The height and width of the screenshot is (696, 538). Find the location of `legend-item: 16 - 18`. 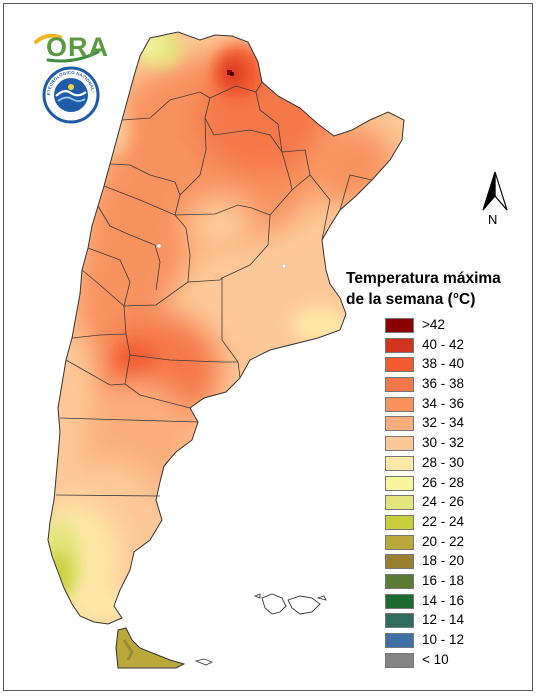

legend-item: 16 - 18 is located at coordinates (455, 582).